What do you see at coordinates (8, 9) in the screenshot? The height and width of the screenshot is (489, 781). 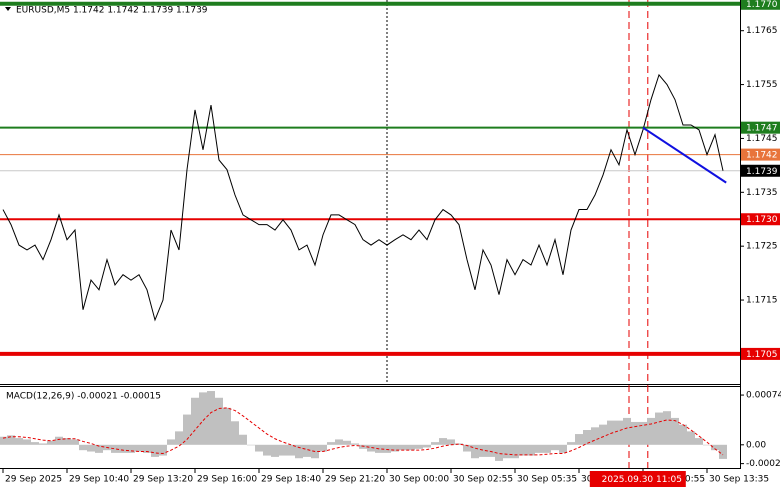 I see `menu-triangle` at bounding box center [8, 9].